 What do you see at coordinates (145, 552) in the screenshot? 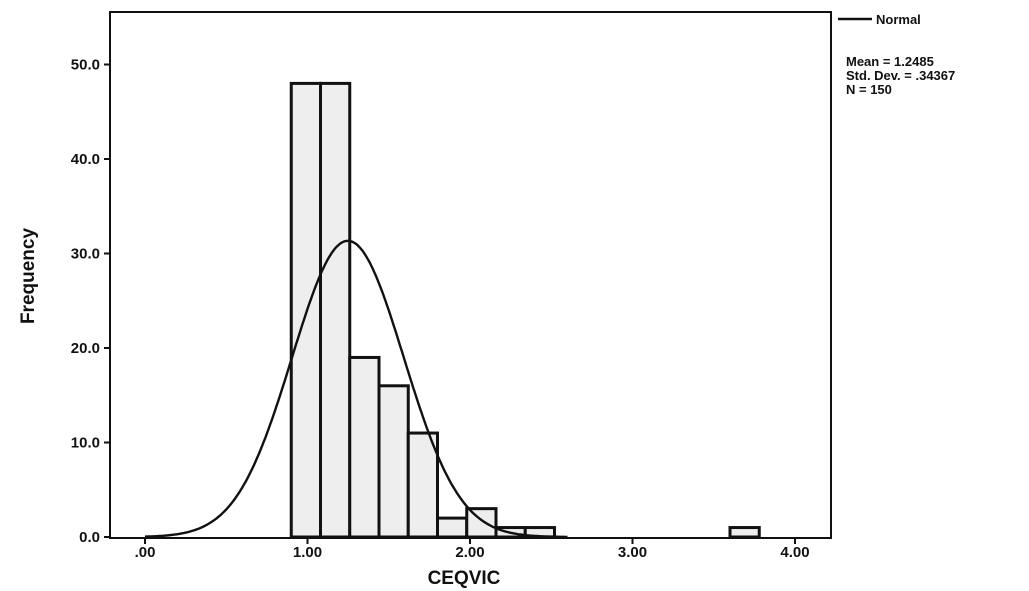
I see `x-tick-label: .00` at bounding box center [145, 552].